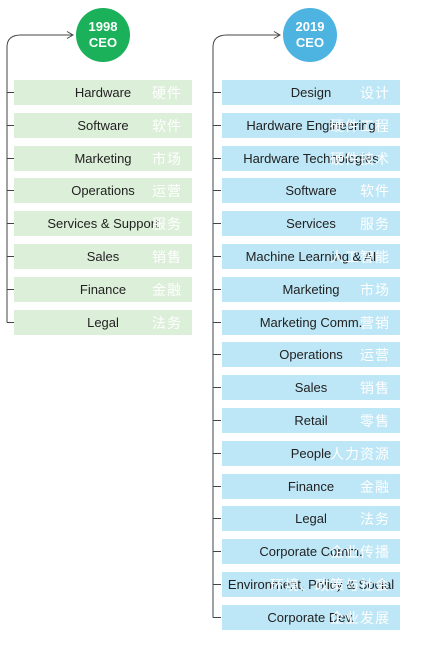  I want to click on dept-name-en: Hardware Technologies, so click(311, 158).